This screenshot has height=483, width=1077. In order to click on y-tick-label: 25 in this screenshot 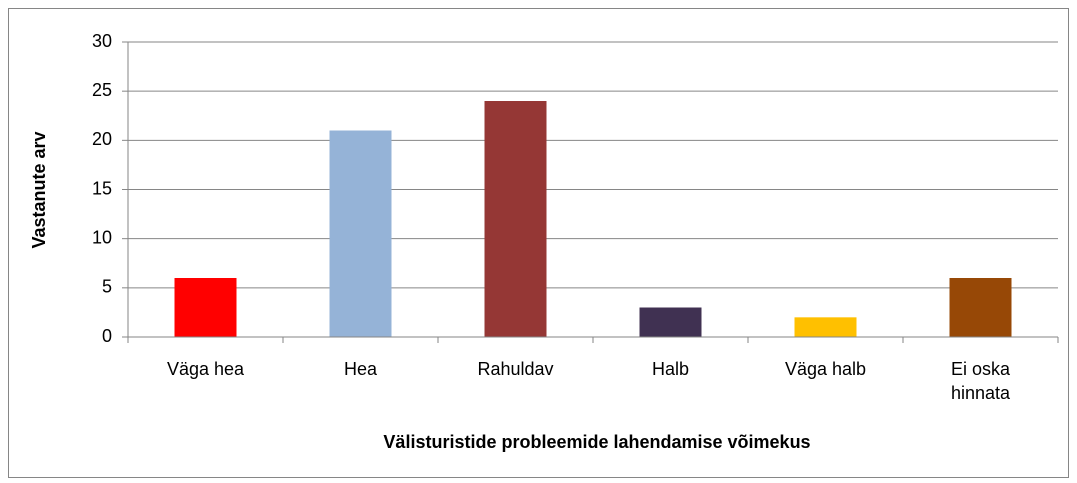, I will do `click(102, 90)`.